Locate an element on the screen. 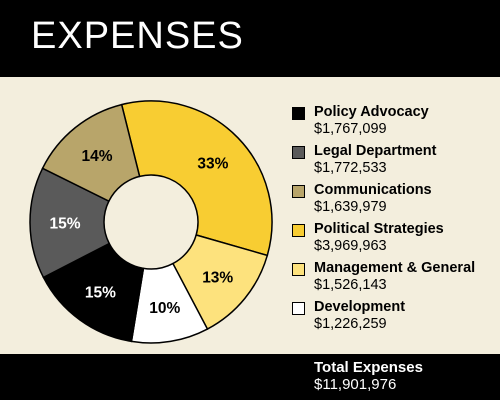  slice-label-management-general: 13% is located at coordinates (217, 277).